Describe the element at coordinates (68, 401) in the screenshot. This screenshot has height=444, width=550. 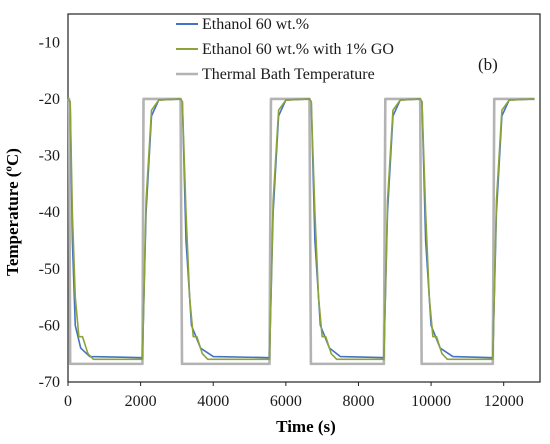
I see `x-tick-label: 0` at that location.